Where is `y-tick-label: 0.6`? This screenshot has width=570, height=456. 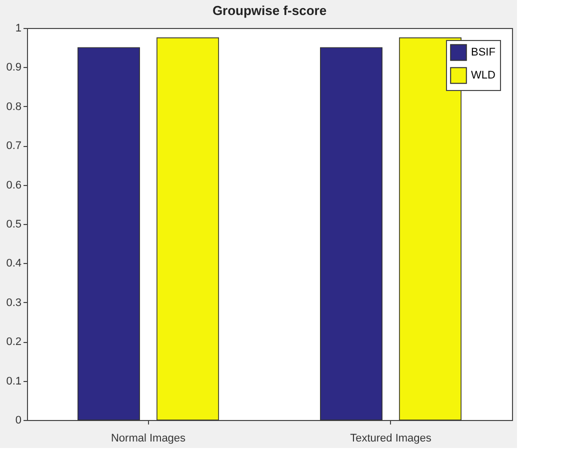 y-tick-label: 0.6 is located at coordinates (14, 185).